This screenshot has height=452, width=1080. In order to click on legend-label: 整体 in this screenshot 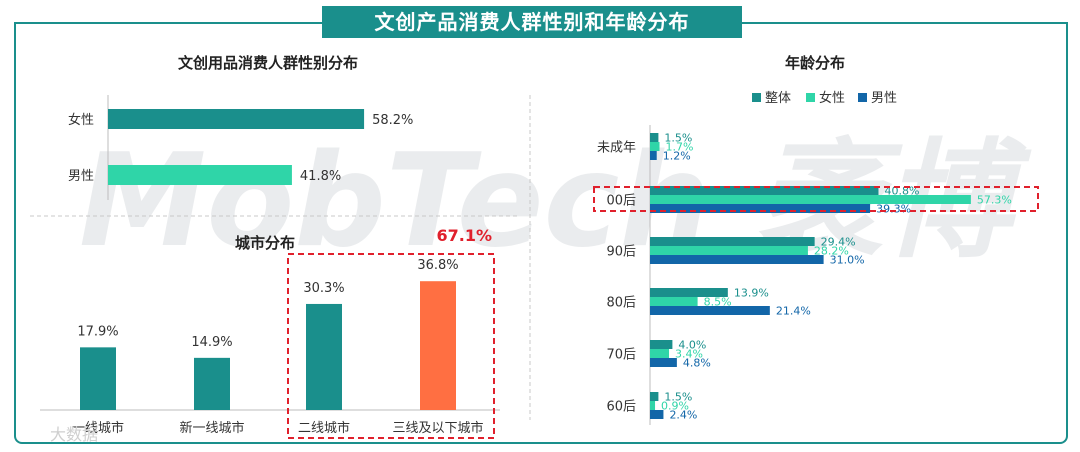, I will do `click(778, 98)`.